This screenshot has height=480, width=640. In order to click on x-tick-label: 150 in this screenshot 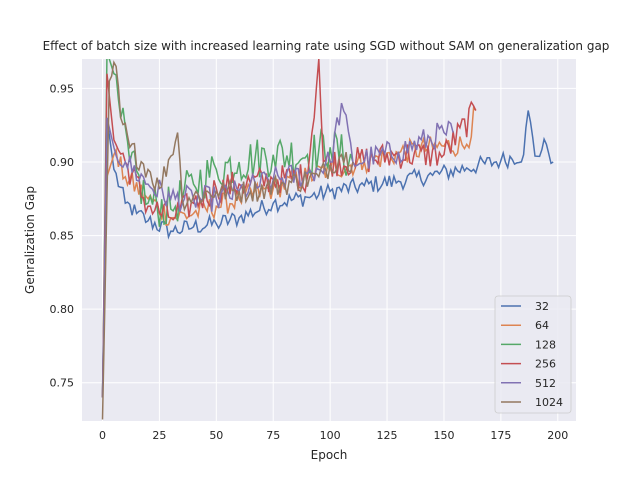, I will do `click(443, 435)`.